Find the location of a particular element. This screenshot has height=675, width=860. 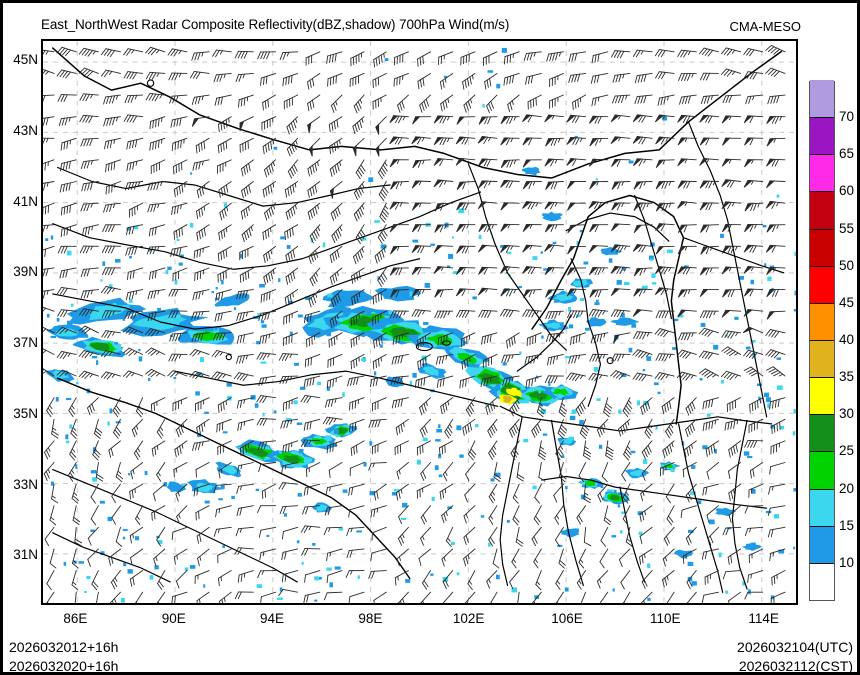

south-echo-10dbz is located at coordinates (176, 487).